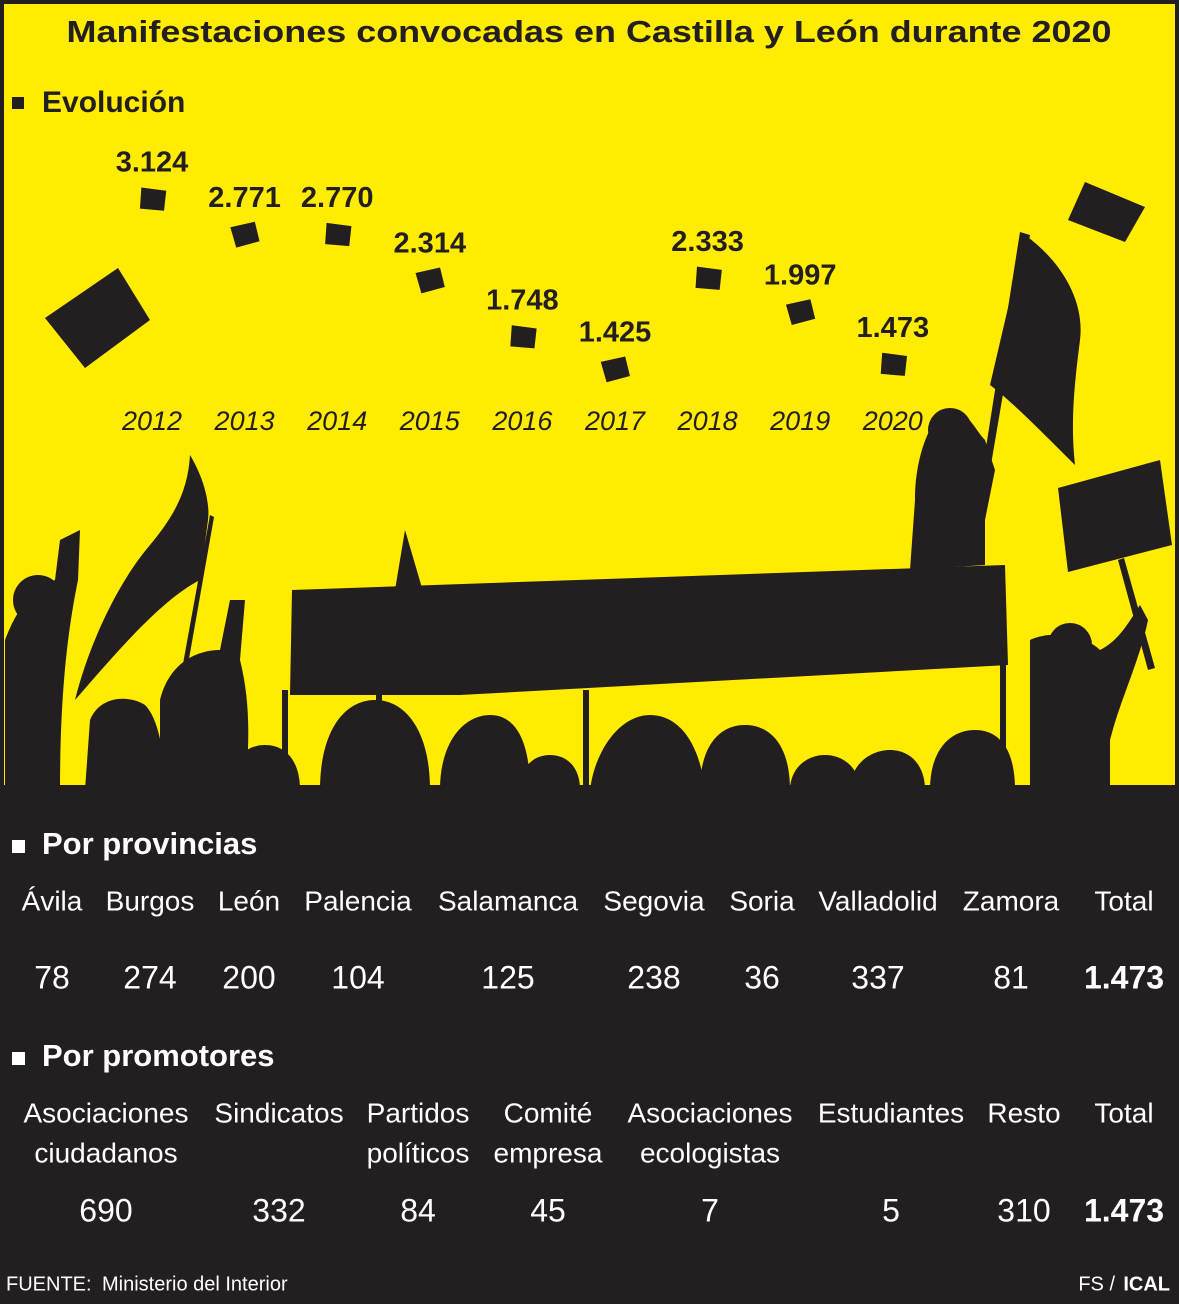 The image size is (1179, 1304). I want to click on agency: ICAL, so click(1146, 1284).